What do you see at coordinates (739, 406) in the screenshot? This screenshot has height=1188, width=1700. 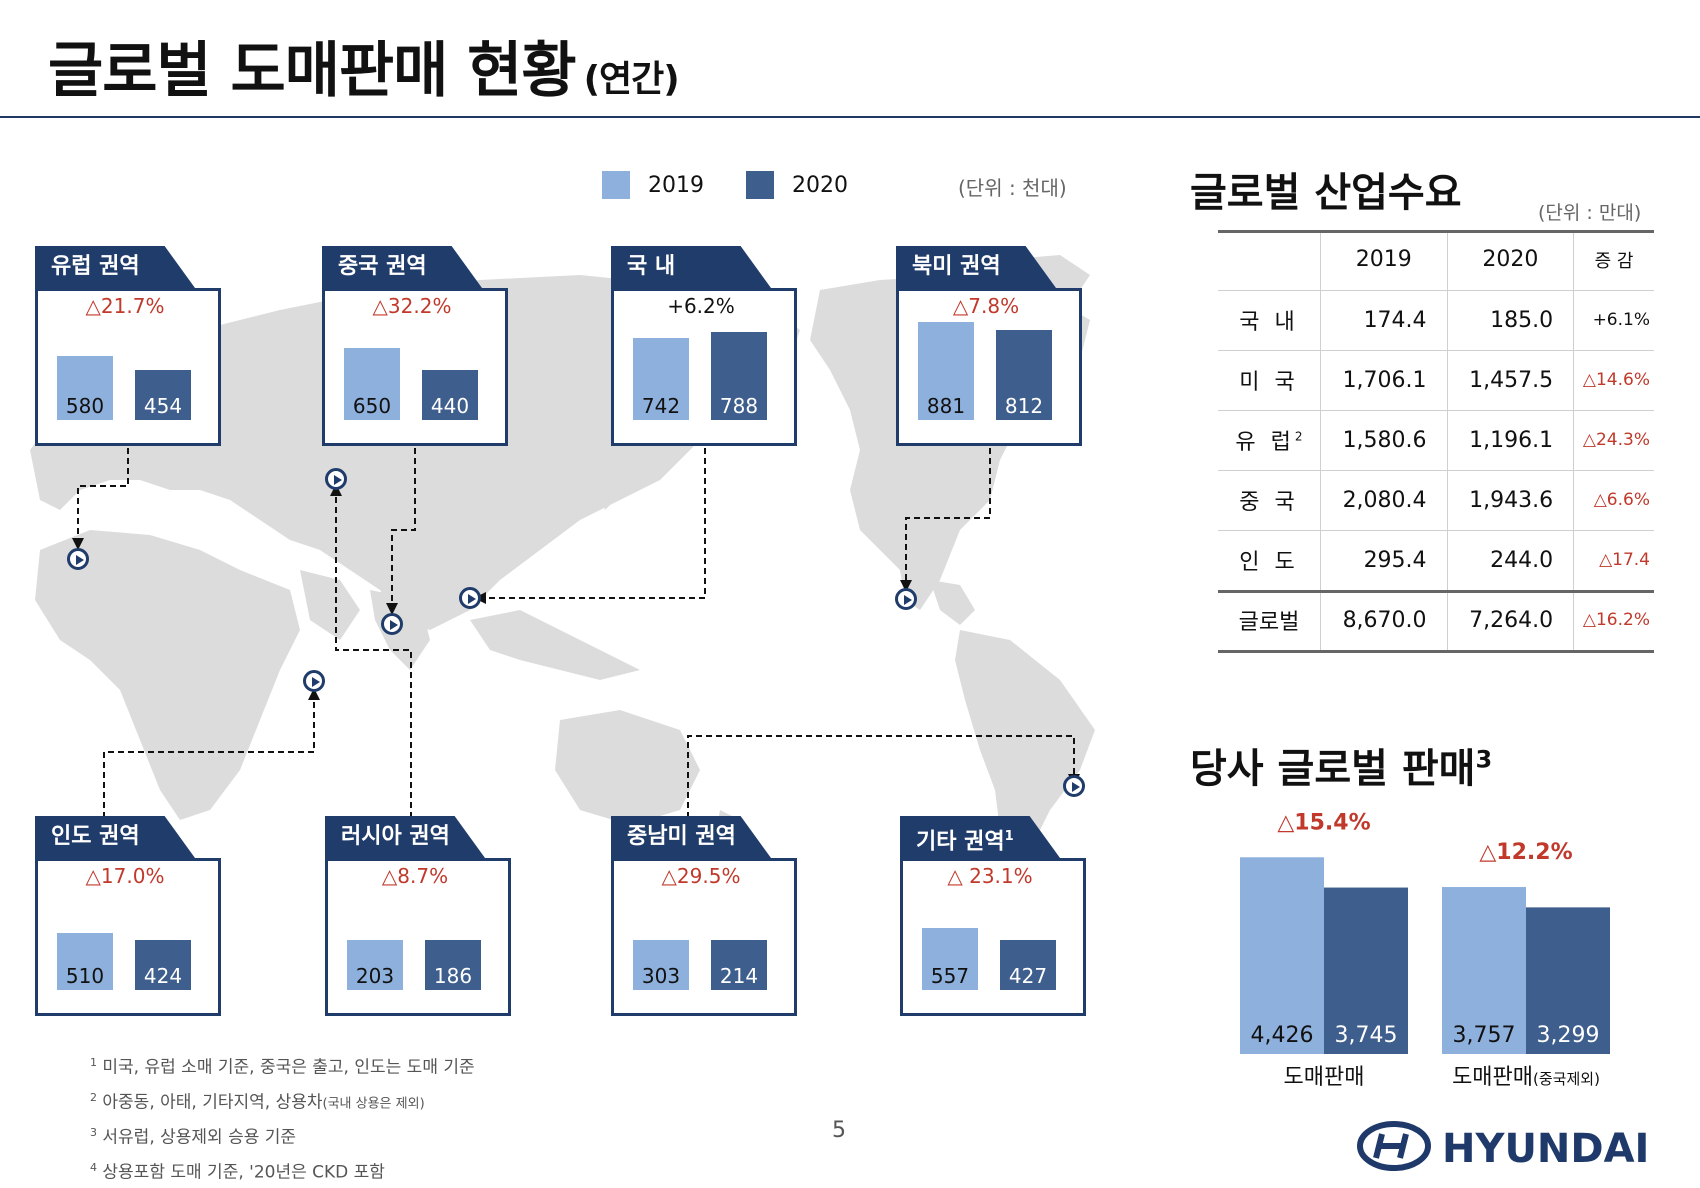 I see `value-2020: 788` at bounding box center [739, 406].